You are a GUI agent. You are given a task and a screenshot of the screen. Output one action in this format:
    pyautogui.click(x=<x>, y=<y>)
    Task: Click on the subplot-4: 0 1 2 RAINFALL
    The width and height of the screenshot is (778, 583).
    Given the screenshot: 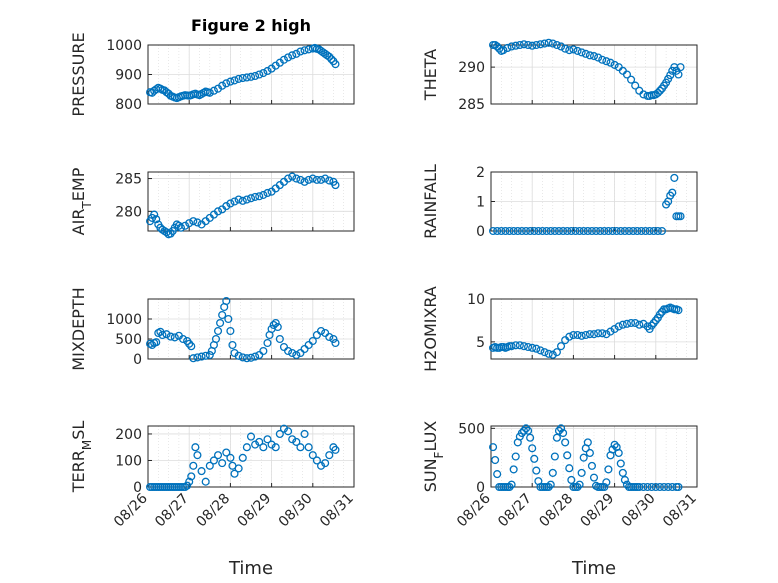 What is the action you would take?
    pyautogui.click(x=559, y=202)
    